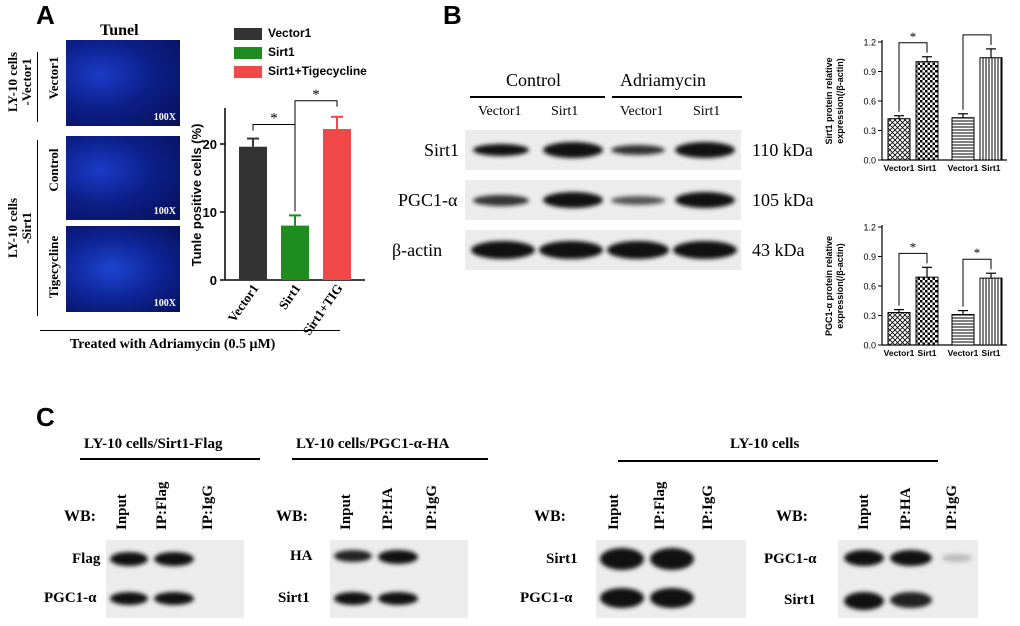  Describe the element at coordinates (829, 286) in the screenshot. I see `y-axis-label-line1: PGC1-α protein relative` at that location.